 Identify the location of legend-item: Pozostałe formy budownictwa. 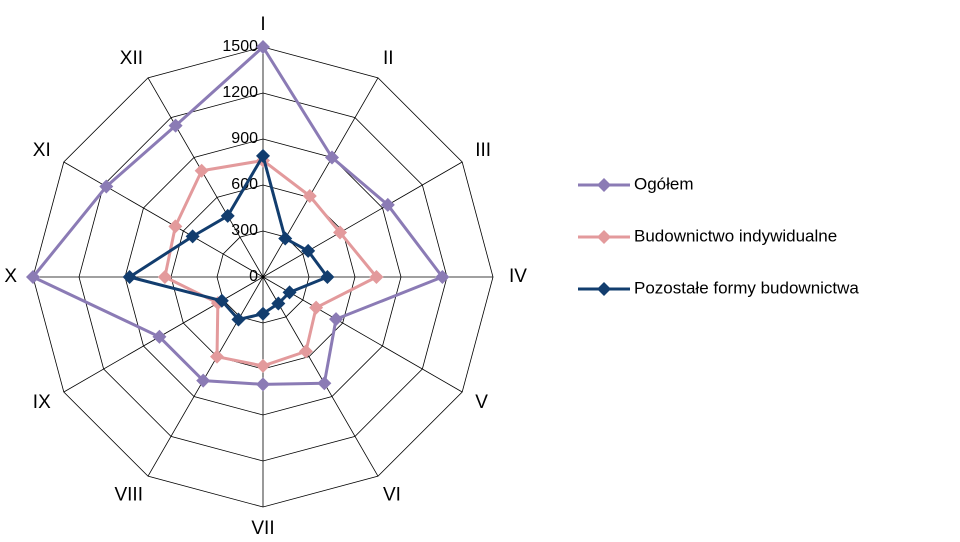
(718, 287).